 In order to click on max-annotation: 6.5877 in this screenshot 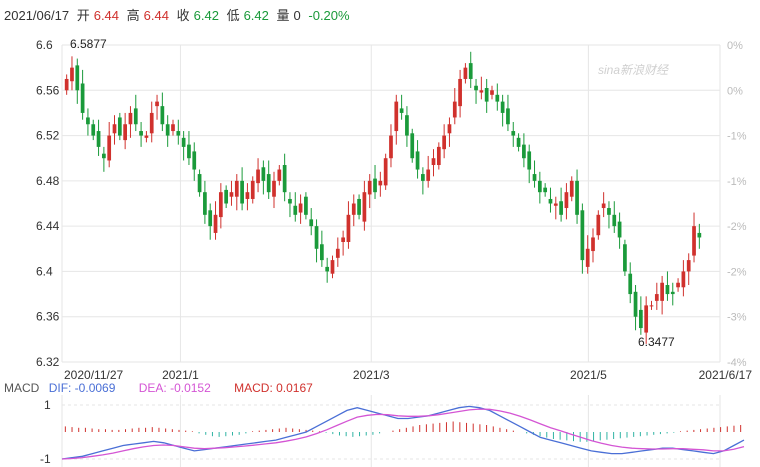, I will do `click(88, 44)`.